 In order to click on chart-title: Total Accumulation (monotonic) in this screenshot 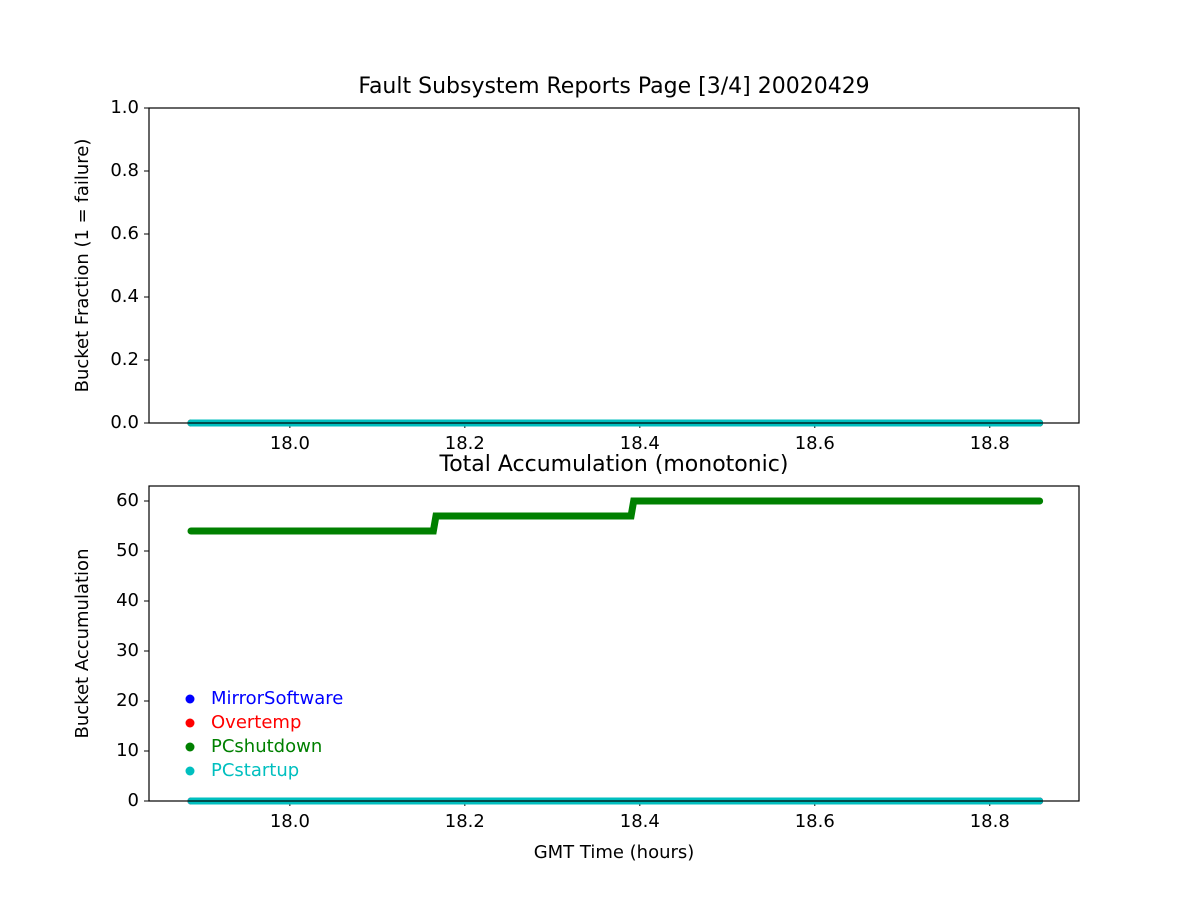, I will do `click(614, 464)`.